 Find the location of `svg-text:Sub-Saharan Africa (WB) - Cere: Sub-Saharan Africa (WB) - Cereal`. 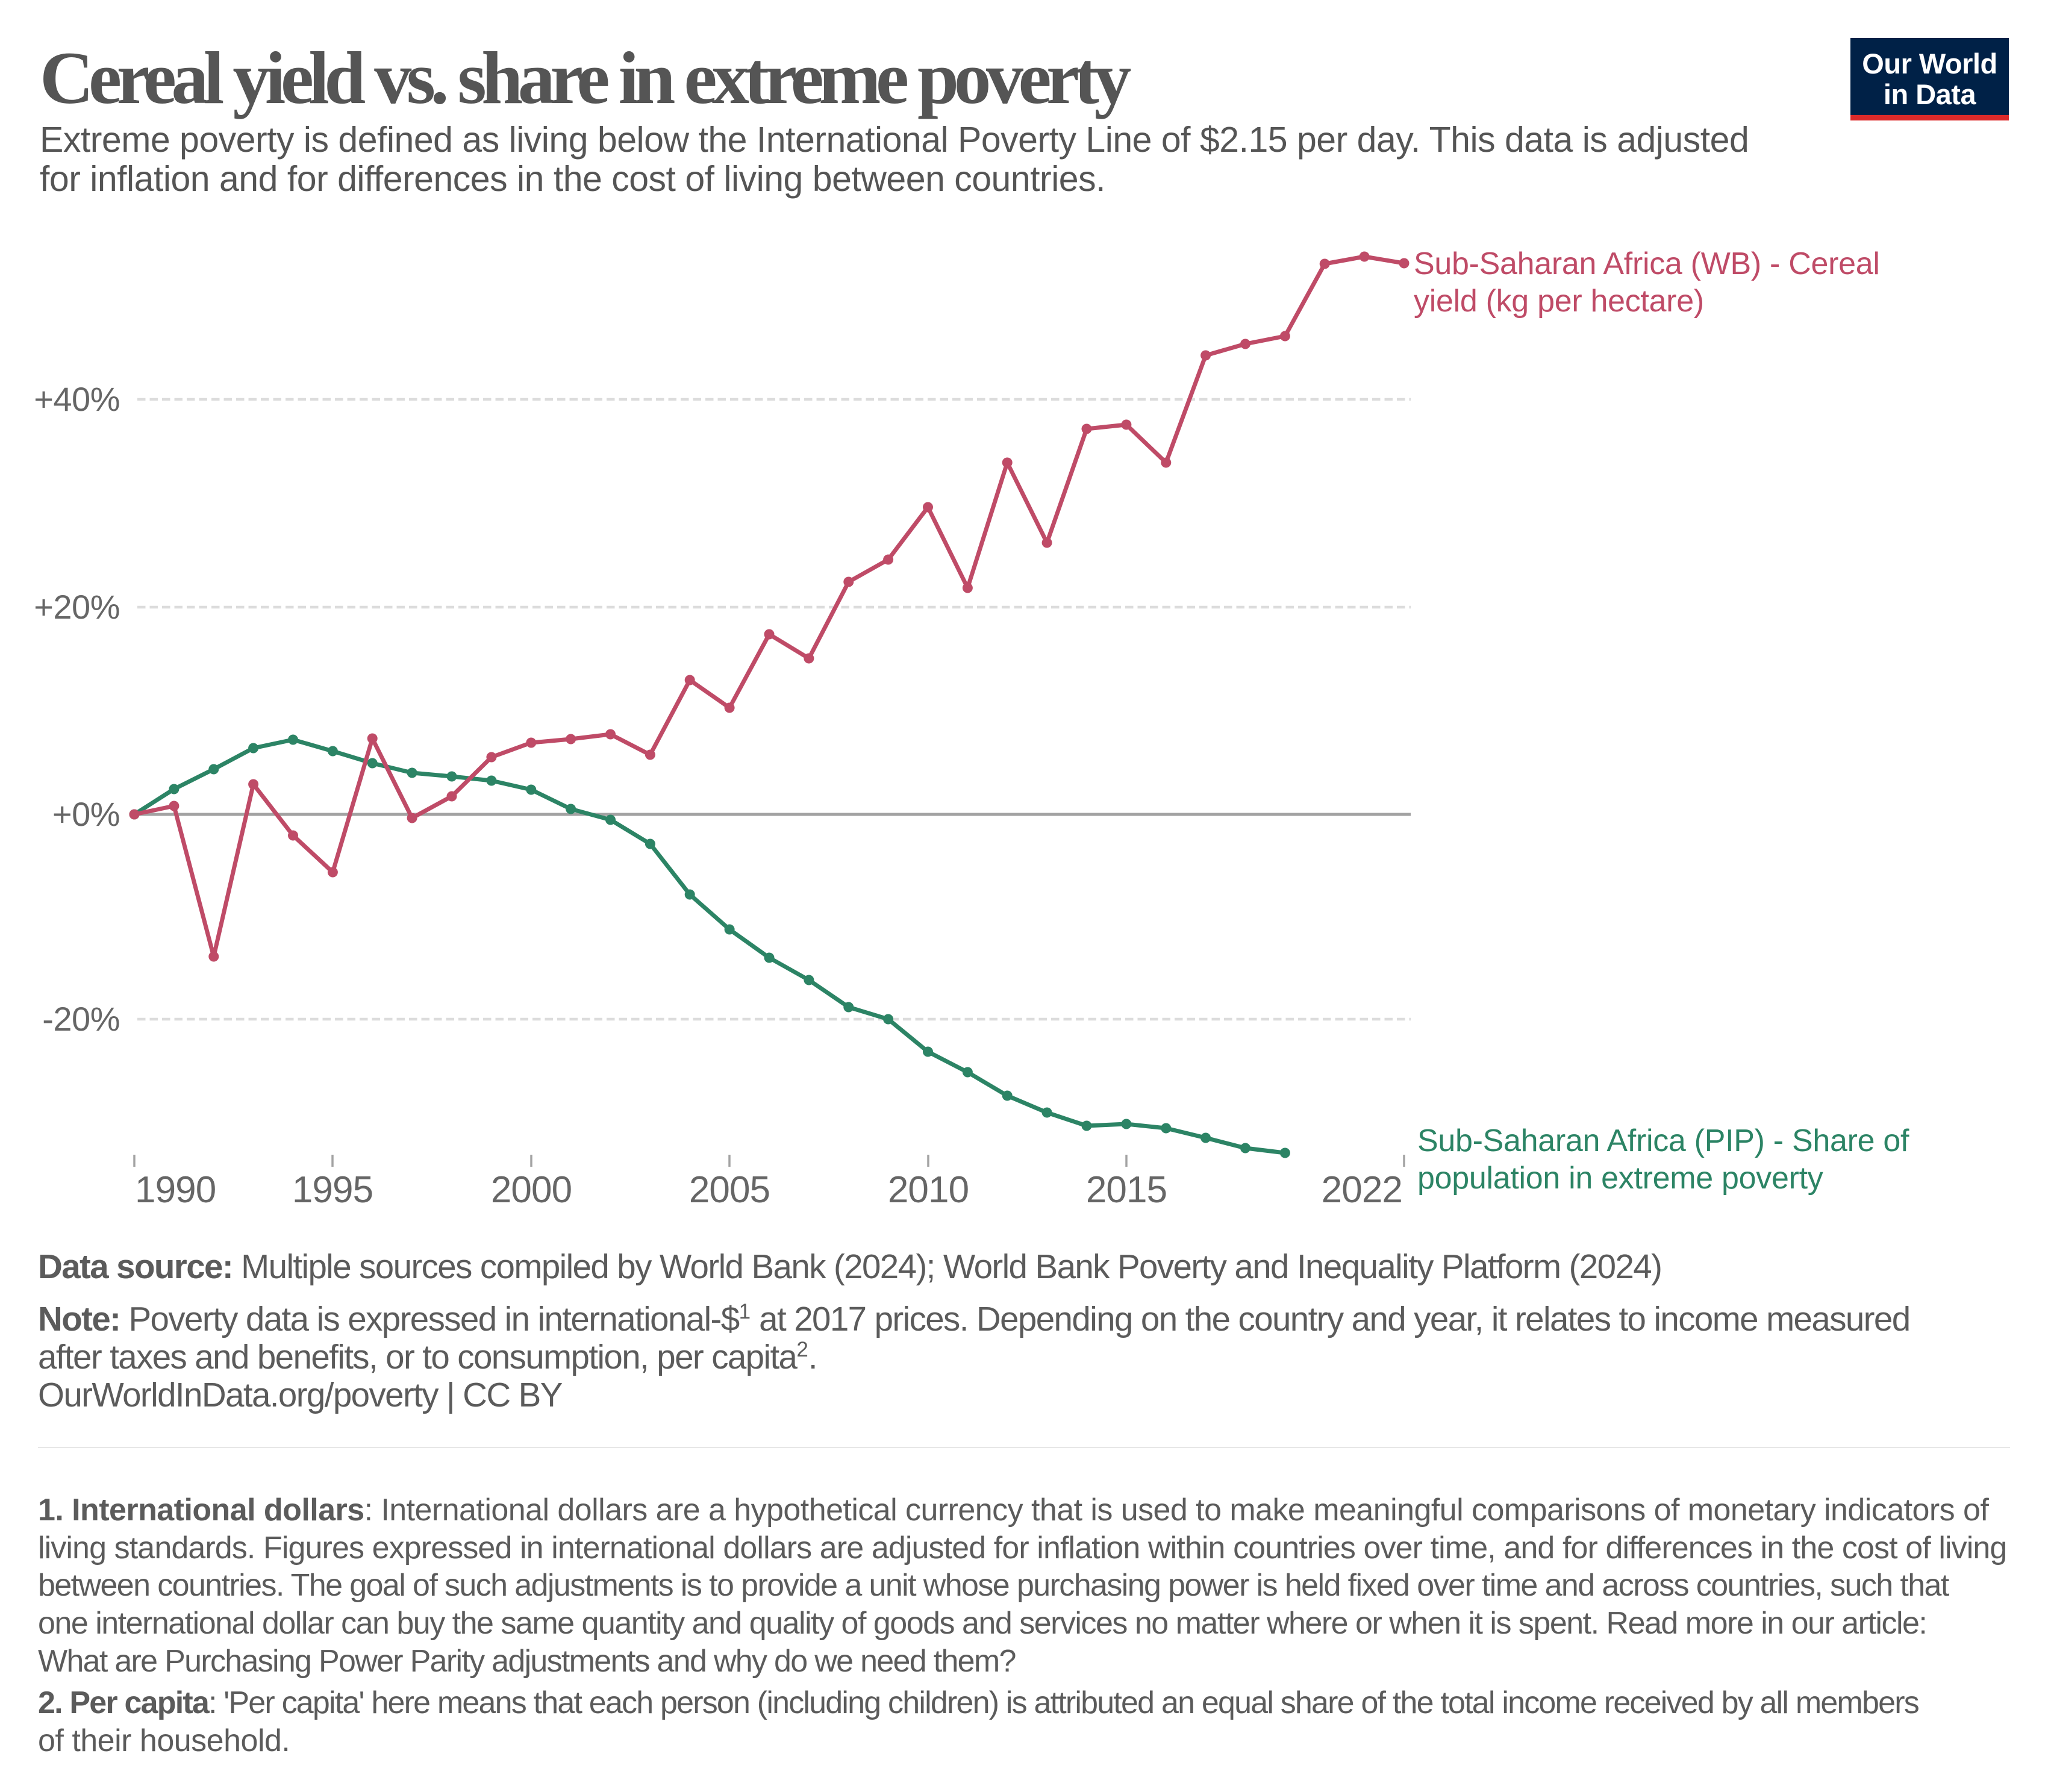

svg-text:Sub-Saharan Africa (WB) - Cere: Sub-Saharan Africa (WB) - Cereal is located at coordinates (1647, 263).